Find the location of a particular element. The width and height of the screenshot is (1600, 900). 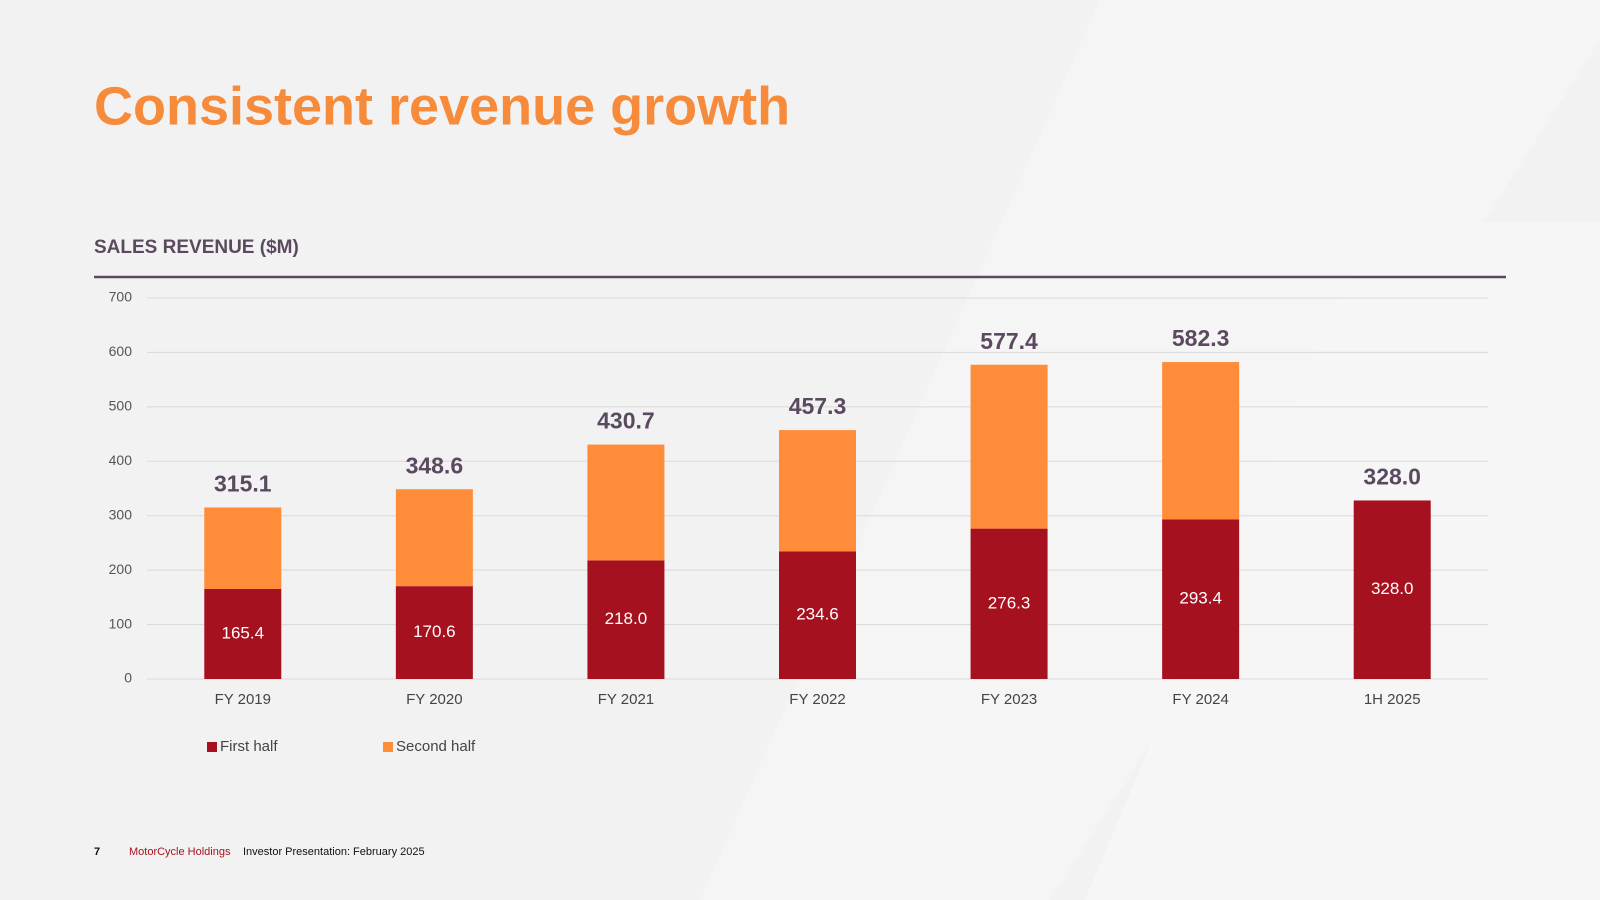

x-tick-label: FY 2020 is located at coordinates (434, 699).